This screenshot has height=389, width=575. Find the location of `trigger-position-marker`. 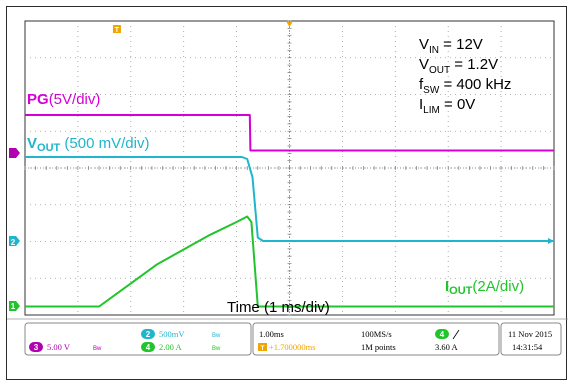

trigger-position-marker is located at coordinates (116, 29).